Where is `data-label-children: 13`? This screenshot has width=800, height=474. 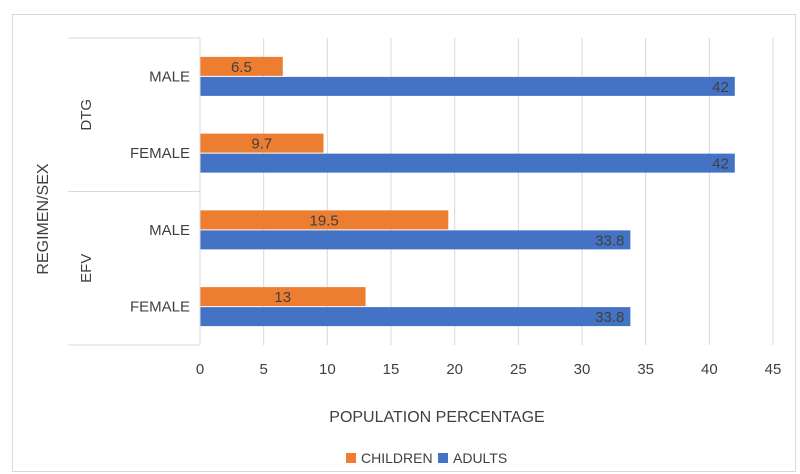 data-label-children: 13 is located at coordinates (282, 297).